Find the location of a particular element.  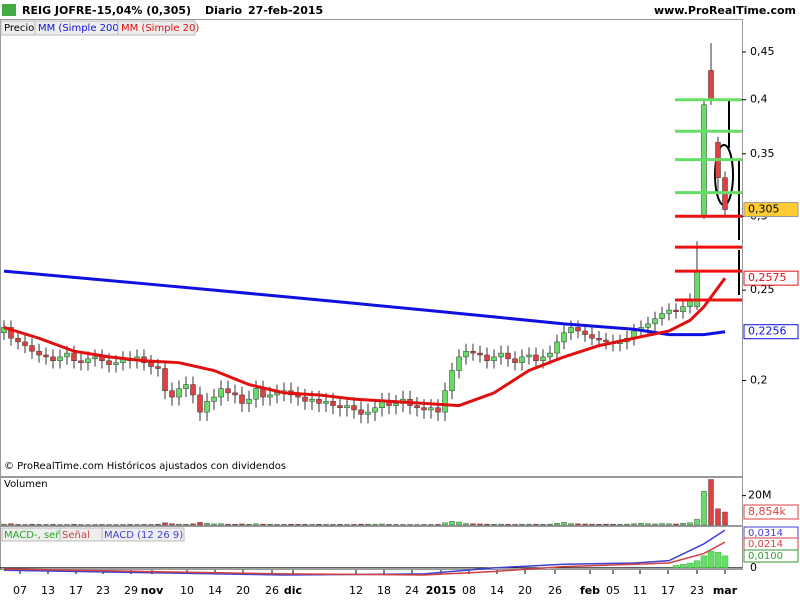

x-tick-label: 08 is located at coordinates (469, 590).